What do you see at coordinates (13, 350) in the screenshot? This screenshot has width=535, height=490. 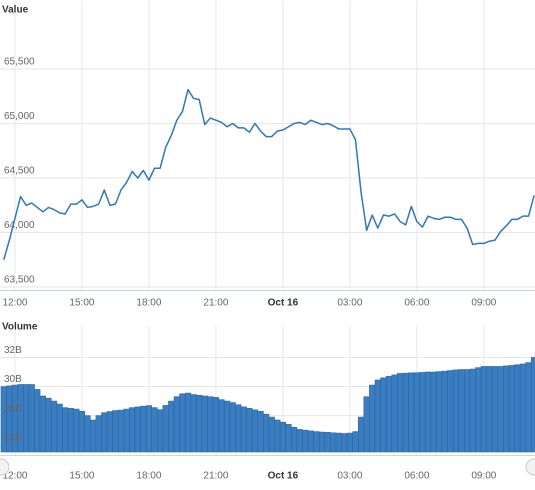 I see `y-tick-label: 32B` at bounding box center [13, 350].